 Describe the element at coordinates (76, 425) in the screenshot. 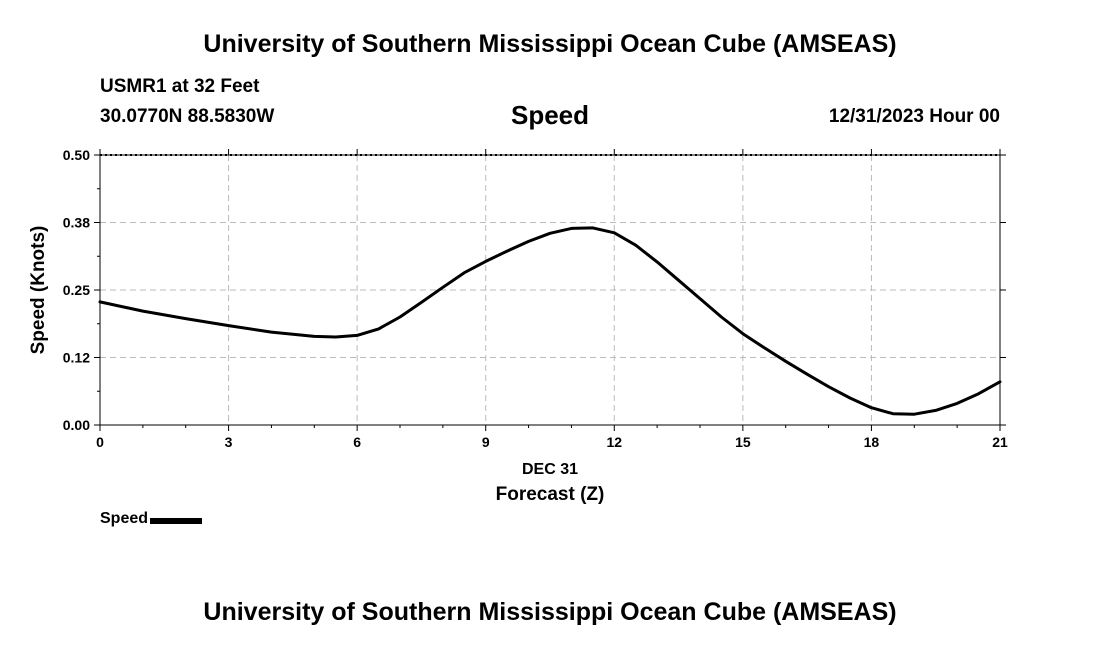

I see `y-tick-label: 0.00` at that location.